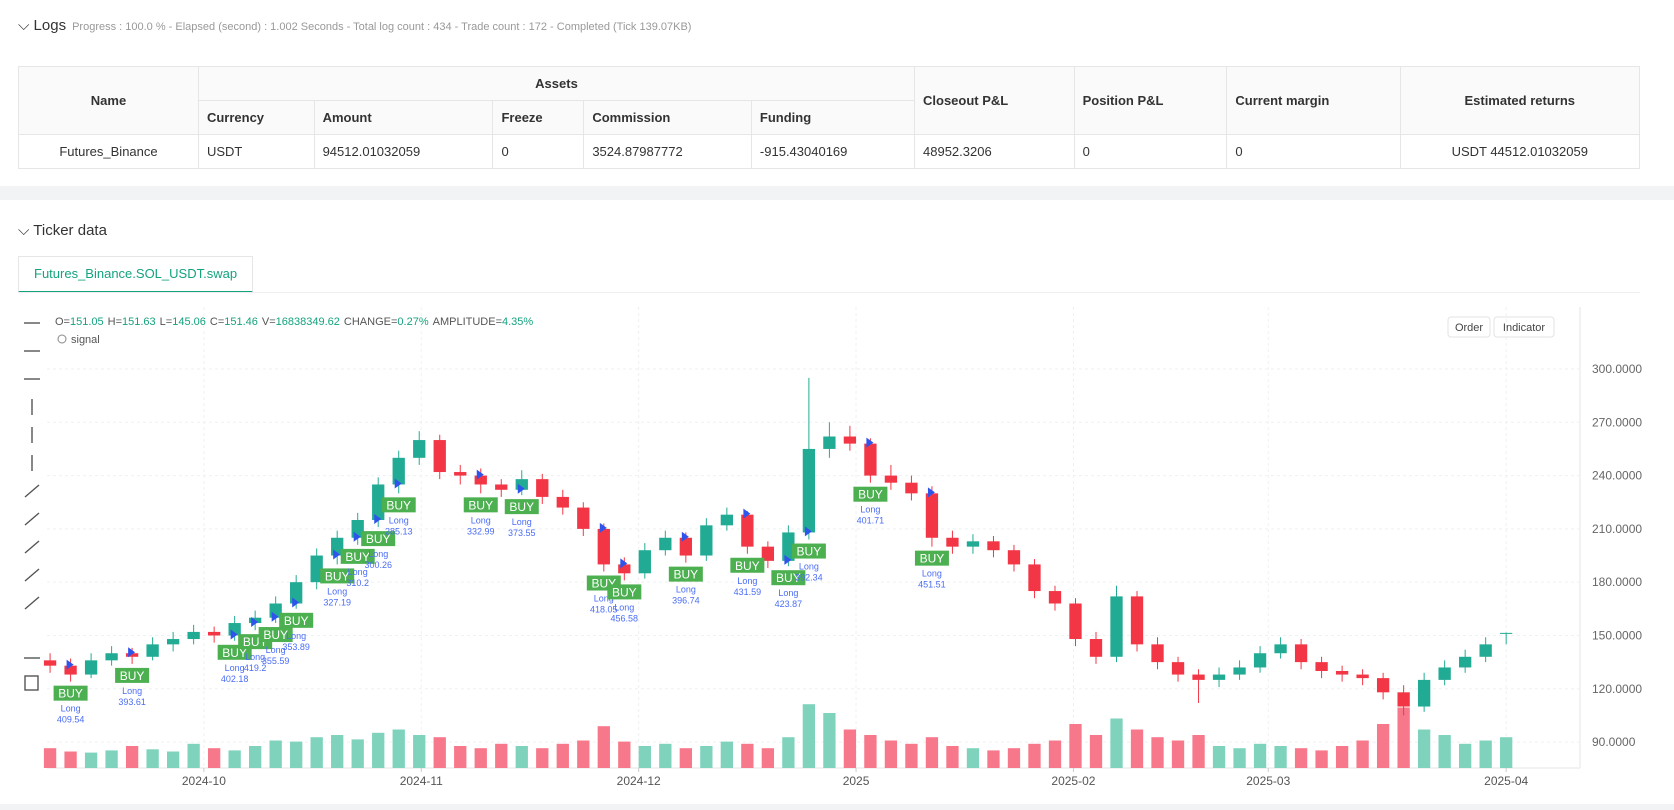 The image size is (1674, 810). What do you see at coordinates (871, 521) in the screenshot?
I see `signal-price: 401.71` at bounding box center [871, 521].